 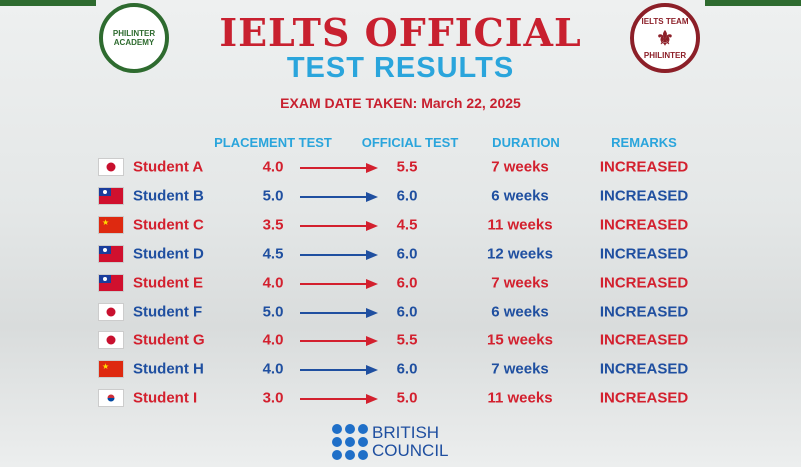 I want to click on placement-score: 3.5, so click(x=273, y=225).